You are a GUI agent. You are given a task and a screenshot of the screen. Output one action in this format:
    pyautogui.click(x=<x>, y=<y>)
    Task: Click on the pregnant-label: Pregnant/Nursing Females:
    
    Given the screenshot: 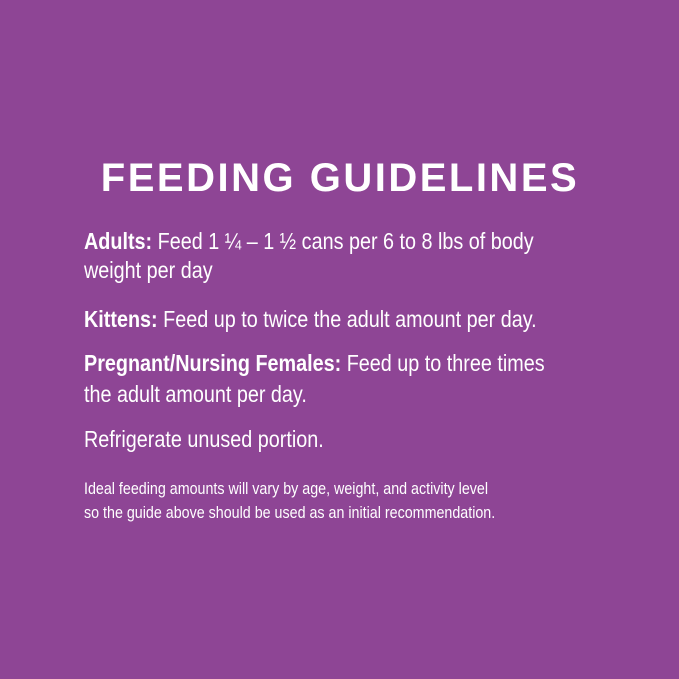 What is the action you would take?
    pyautogui.click(x=213, y=363)
    